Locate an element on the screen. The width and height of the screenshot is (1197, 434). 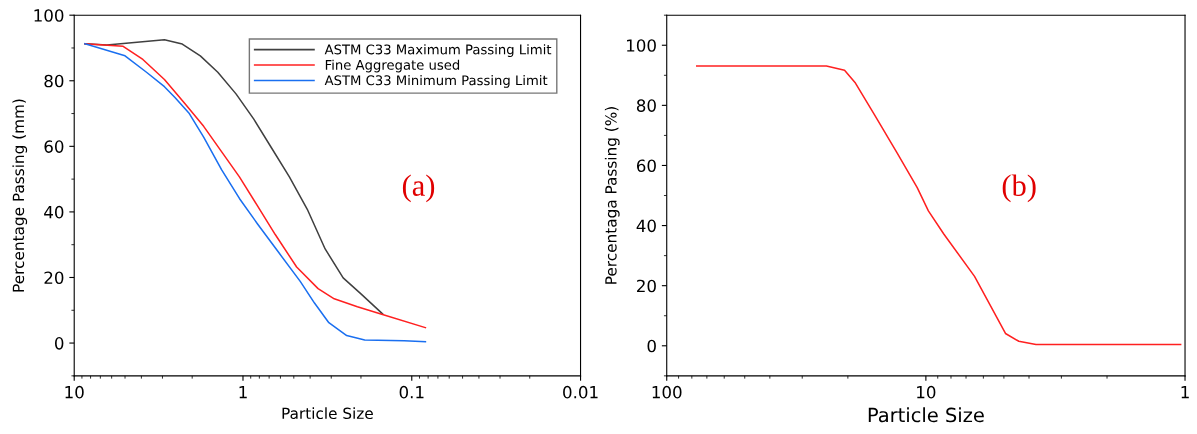
legend-label: ASTM C33 Minimum Passing Limit is located at coordinates (436, 81).